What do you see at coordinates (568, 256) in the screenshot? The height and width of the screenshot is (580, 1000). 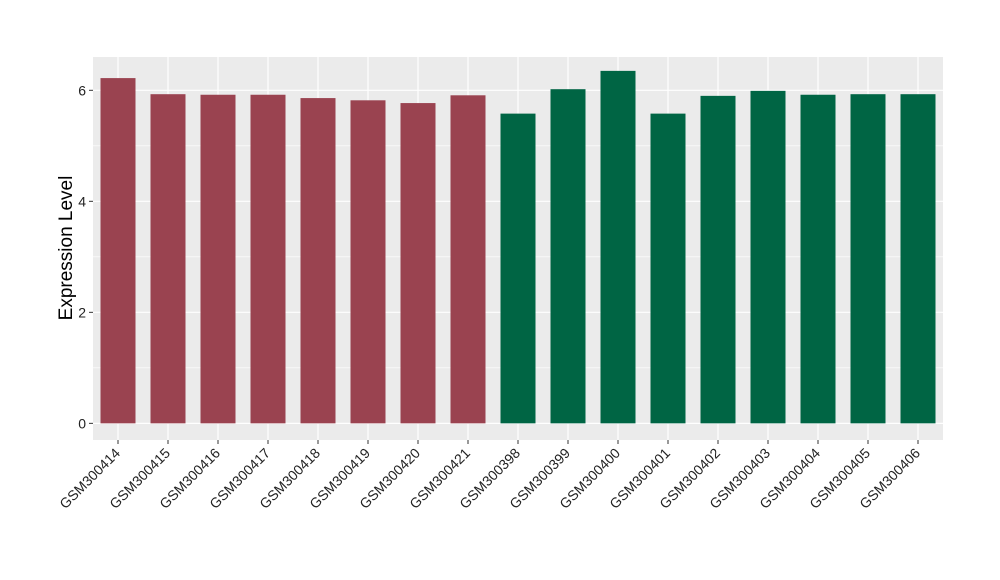 I see `bar-gsm300399` at bounding box center [568, 256].